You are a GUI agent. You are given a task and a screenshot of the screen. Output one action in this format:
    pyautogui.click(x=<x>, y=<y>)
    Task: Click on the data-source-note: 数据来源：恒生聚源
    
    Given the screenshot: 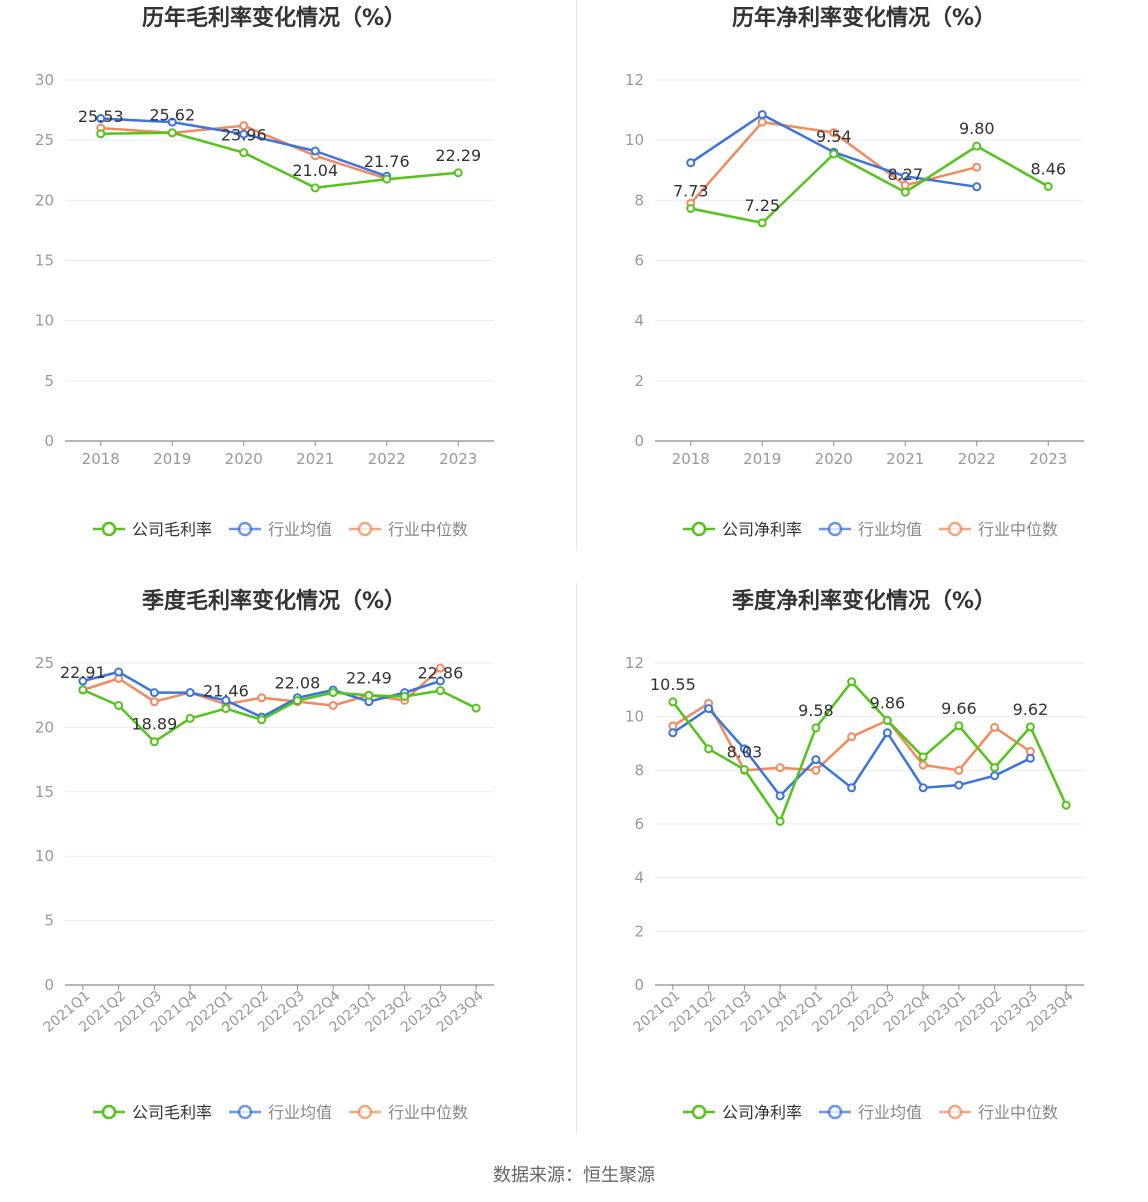 What is the action you would take?
    pyautogui.click(x=574, y=1175)
    